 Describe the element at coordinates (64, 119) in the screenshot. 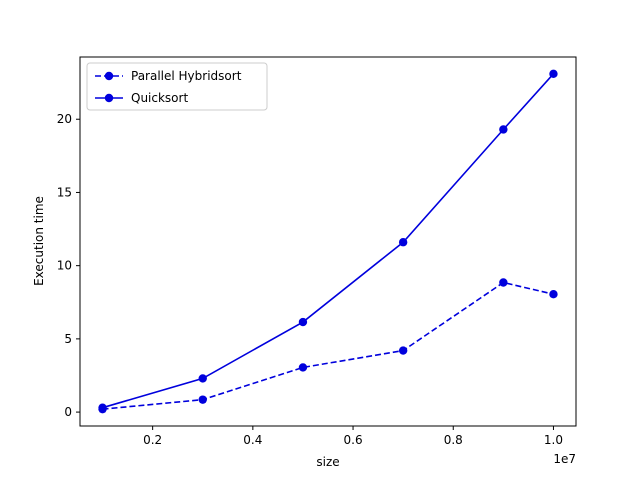

I see `y-tick-label: 20` at that location.